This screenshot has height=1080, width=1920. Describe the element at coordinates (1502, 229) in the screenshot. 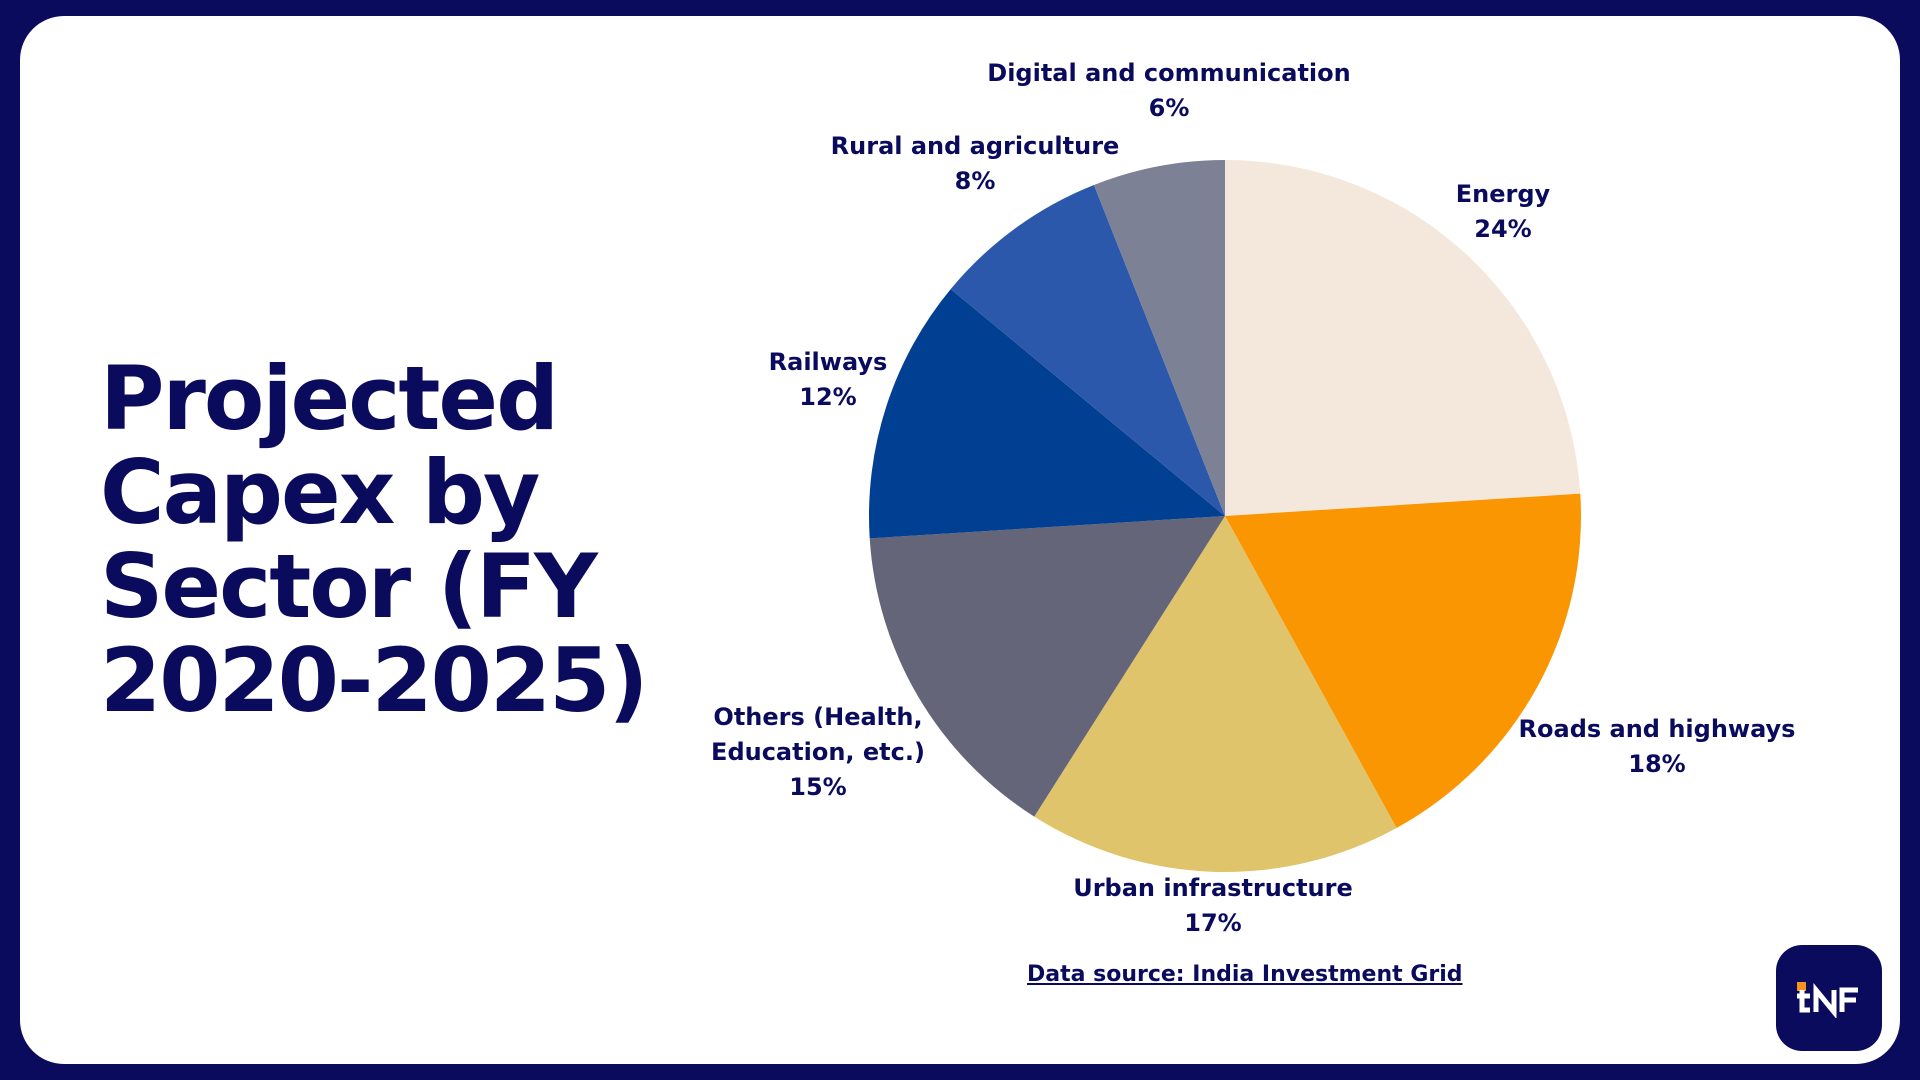

I see `slice-value-label: 24%` at that location.